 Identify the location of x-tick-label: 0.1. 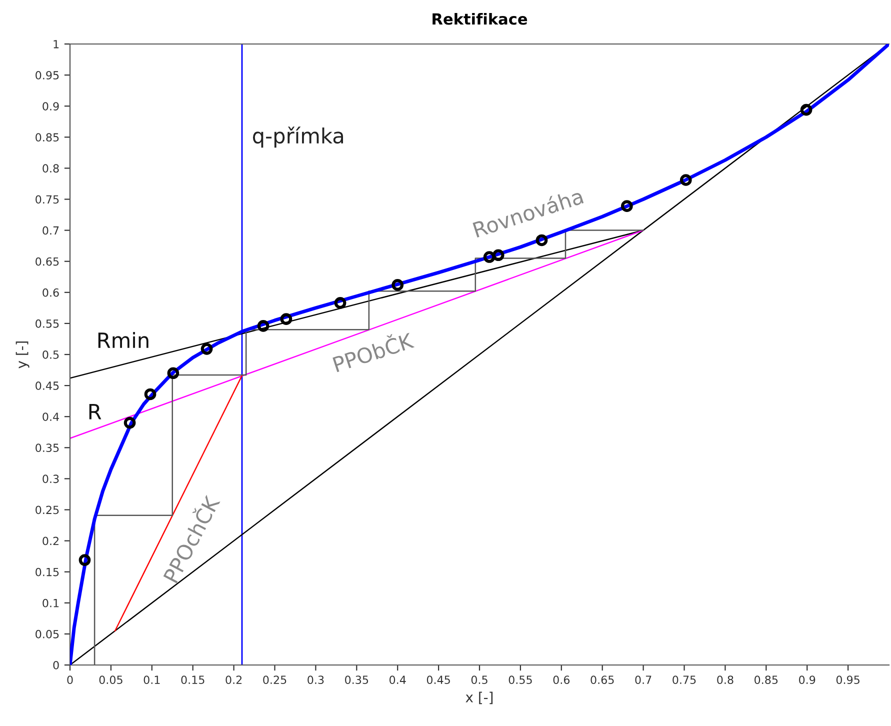
(152, 680).